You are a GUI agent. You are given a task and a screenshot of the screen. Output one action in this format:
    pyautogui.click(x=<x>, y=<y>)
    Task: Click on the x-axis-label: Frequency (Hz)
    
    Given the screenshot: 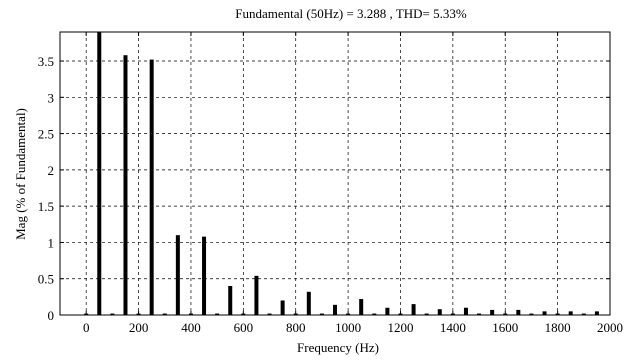 What is the action you would take?
    pyautogui.click(x=338, y=347)
    